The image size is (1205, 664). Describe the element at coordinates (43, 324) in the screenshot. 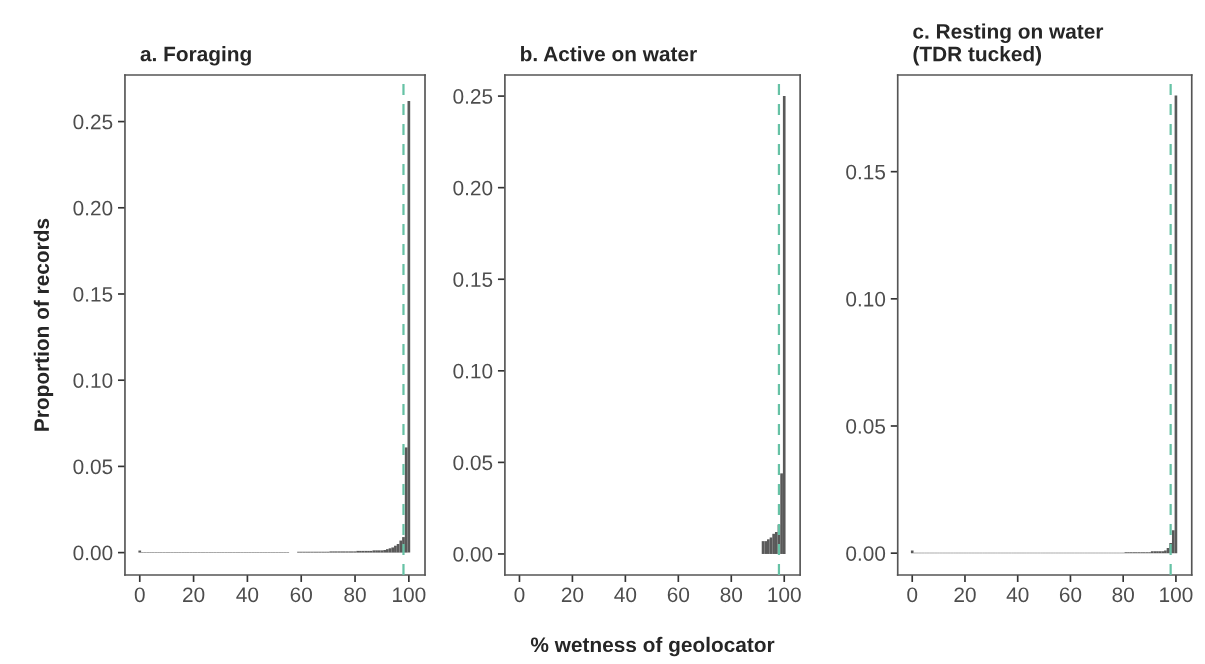

I see `y-axis-title: Proportion of records` at that location.